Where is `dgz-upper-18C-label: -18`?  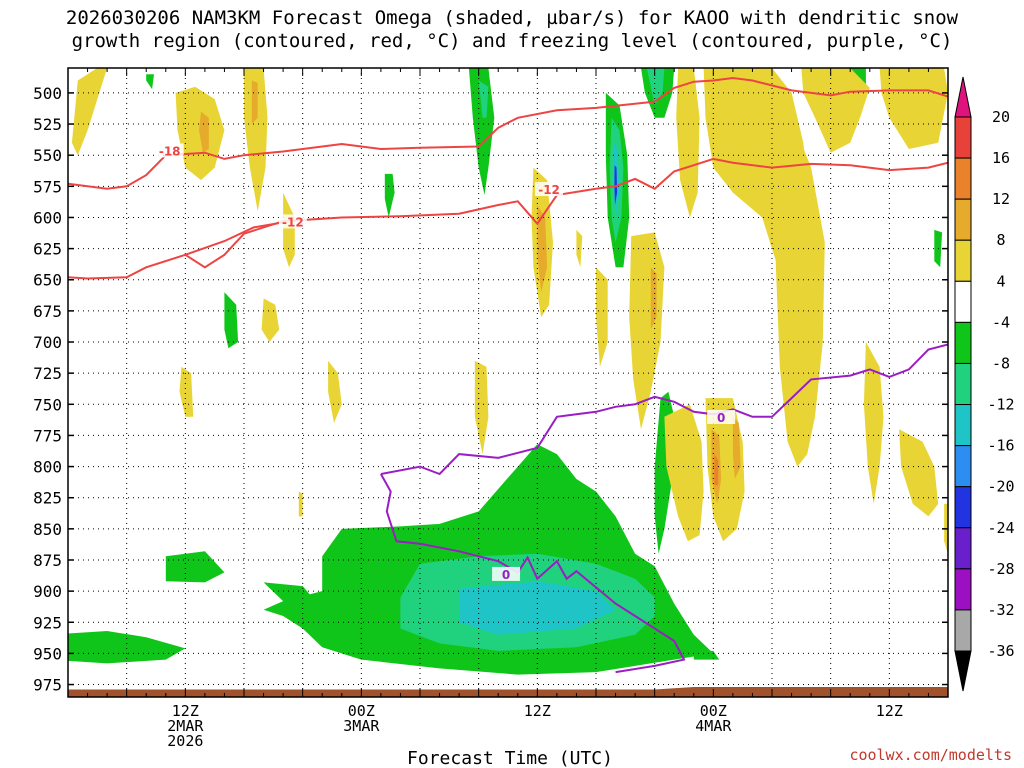 dgz-upper-18C-label: -18 is located at coordinates (170, 151).